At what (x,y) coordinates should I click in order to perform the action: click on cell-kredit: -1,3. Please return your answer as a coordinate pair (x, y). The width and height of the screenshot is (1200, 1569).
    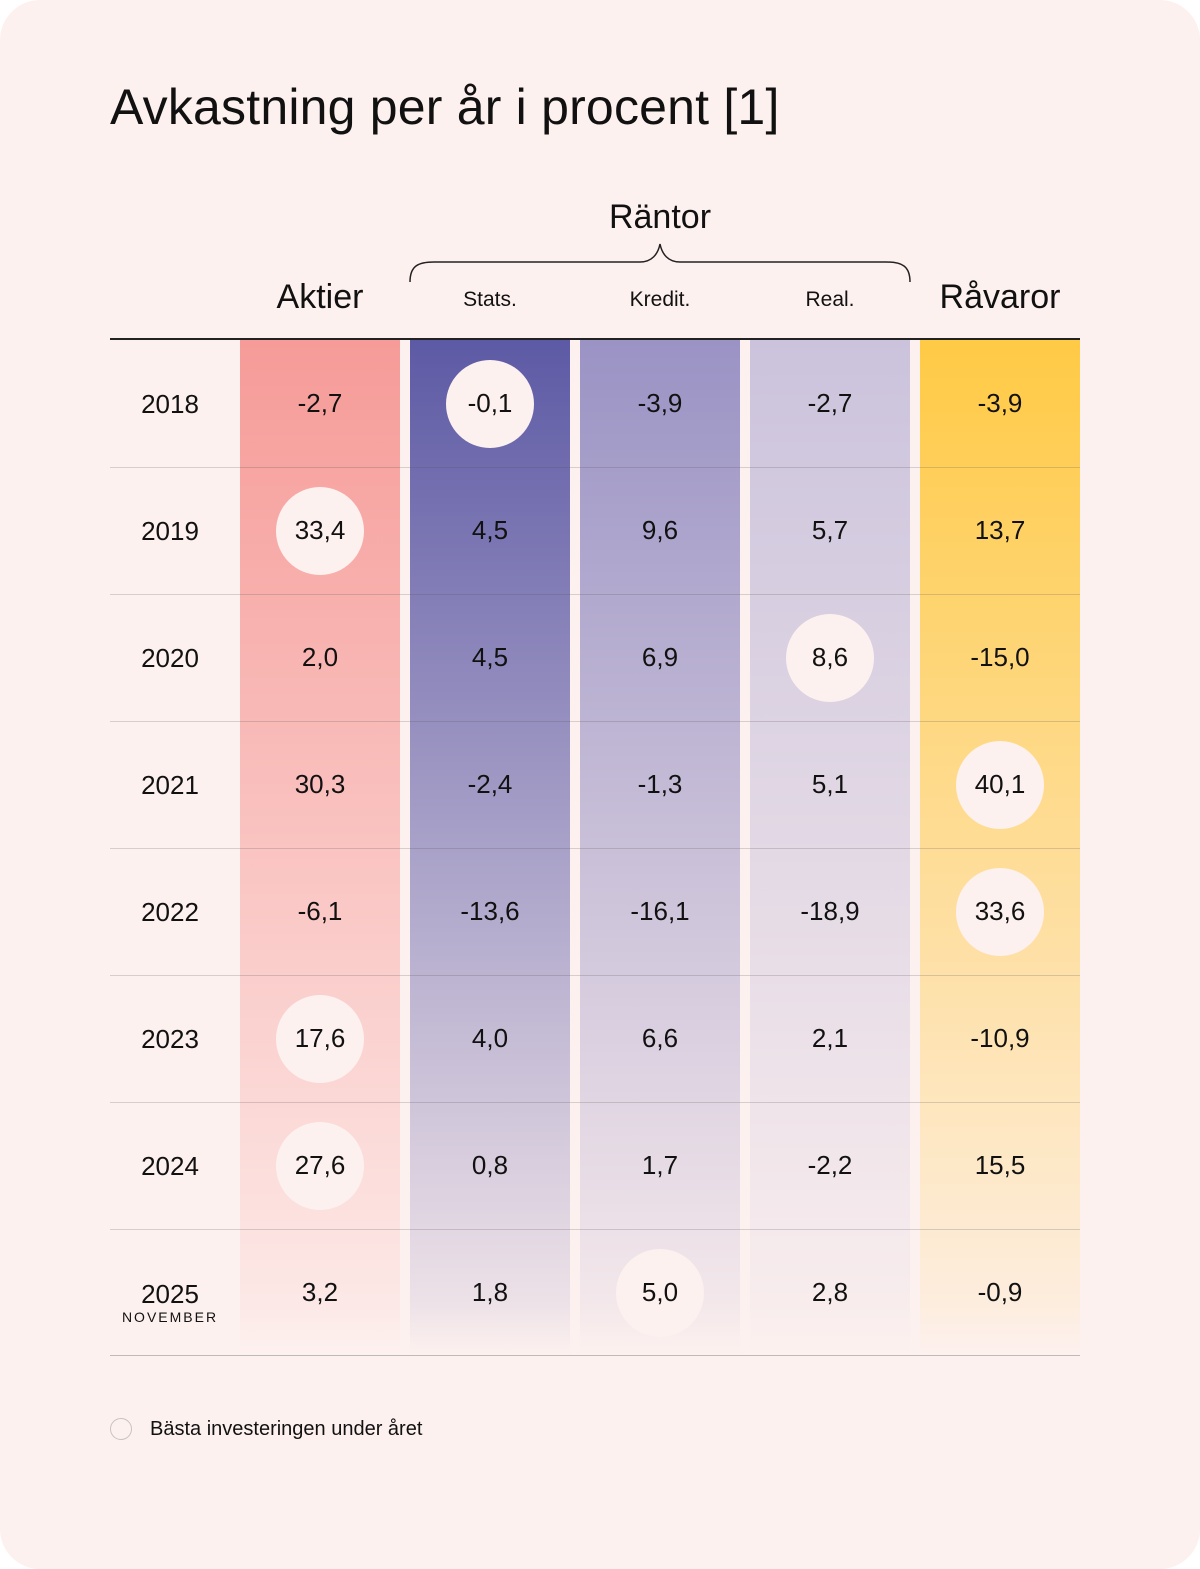
    Looking at the image, I should click on (660, 784).